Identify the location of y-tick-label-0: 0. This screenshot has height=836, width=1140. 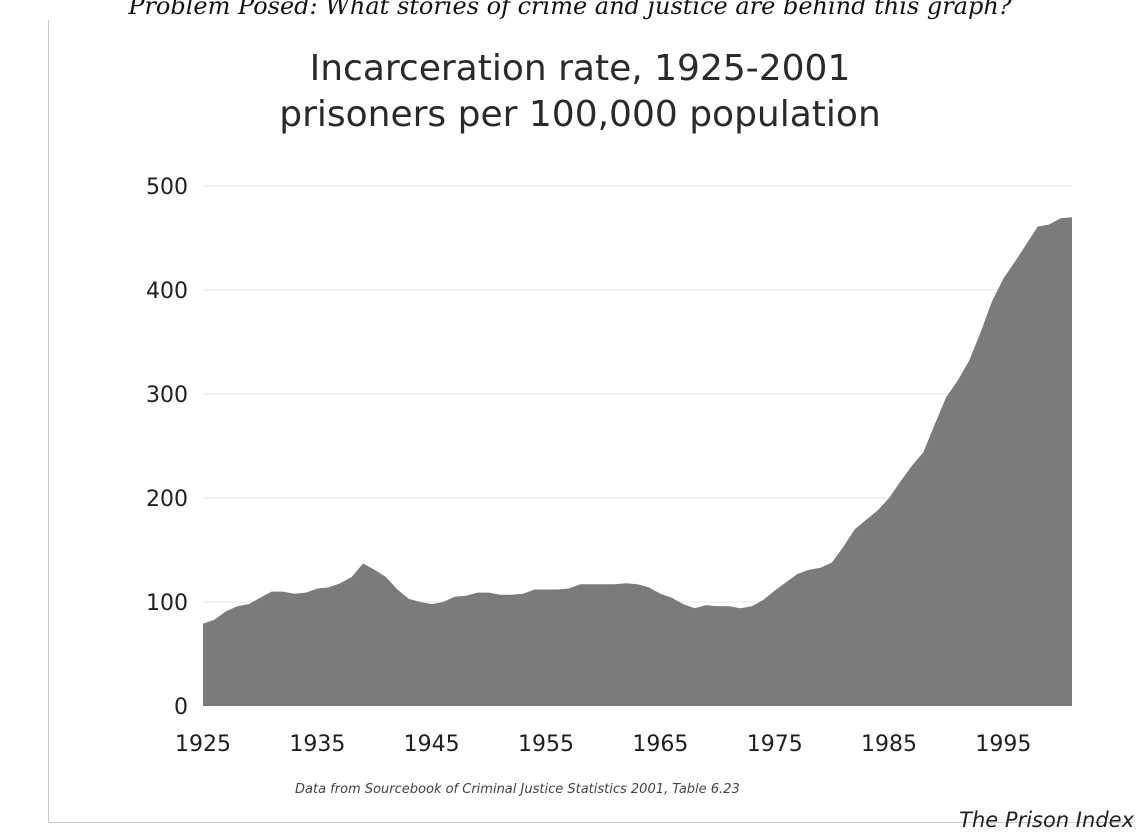
(181, 707).